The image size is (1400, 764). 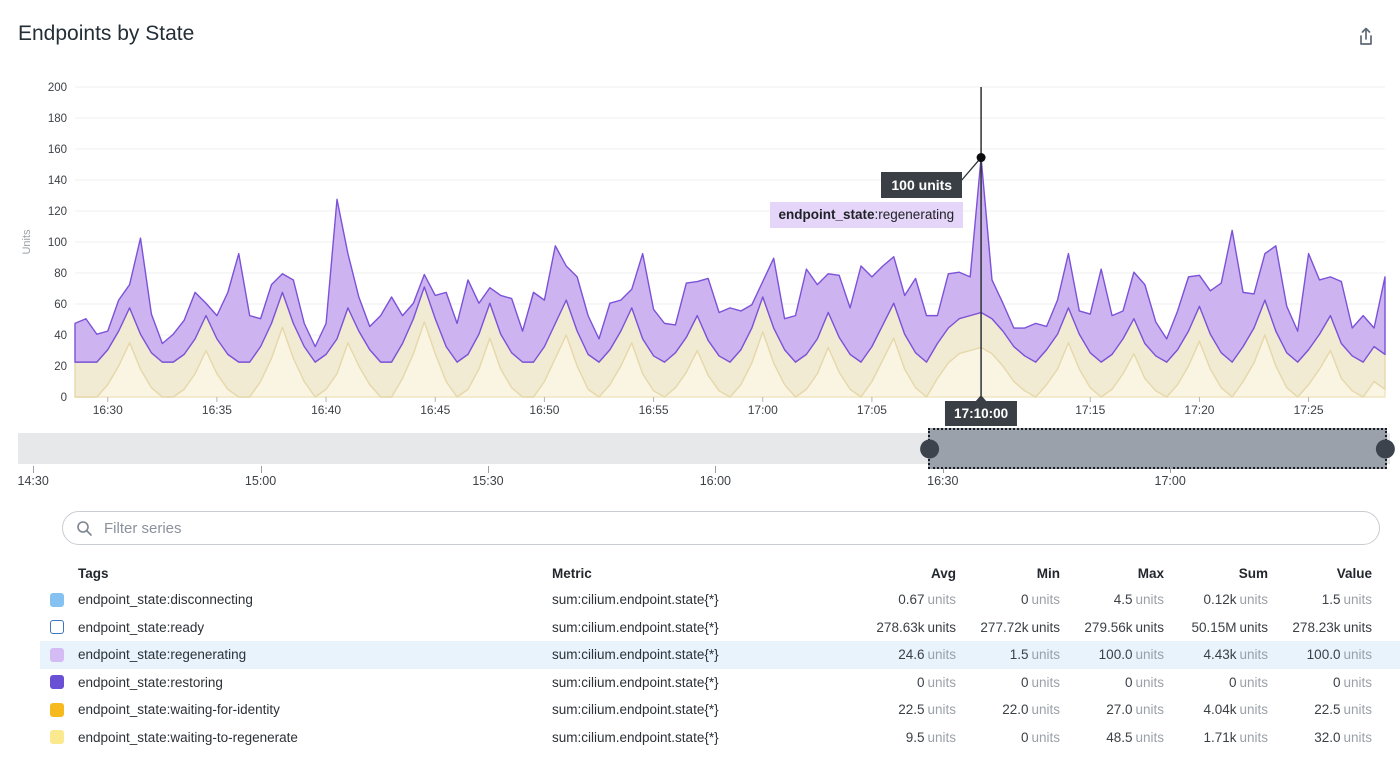 I want to click on filter-series-input, so click(x=734, y=528).